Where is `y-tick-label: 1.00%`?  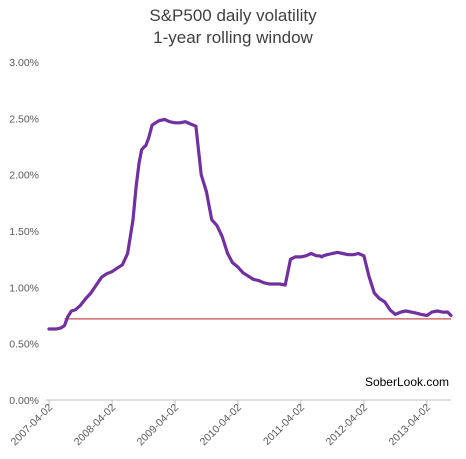 y-tick-label: 1.00% is located at coordinates (24, 288).